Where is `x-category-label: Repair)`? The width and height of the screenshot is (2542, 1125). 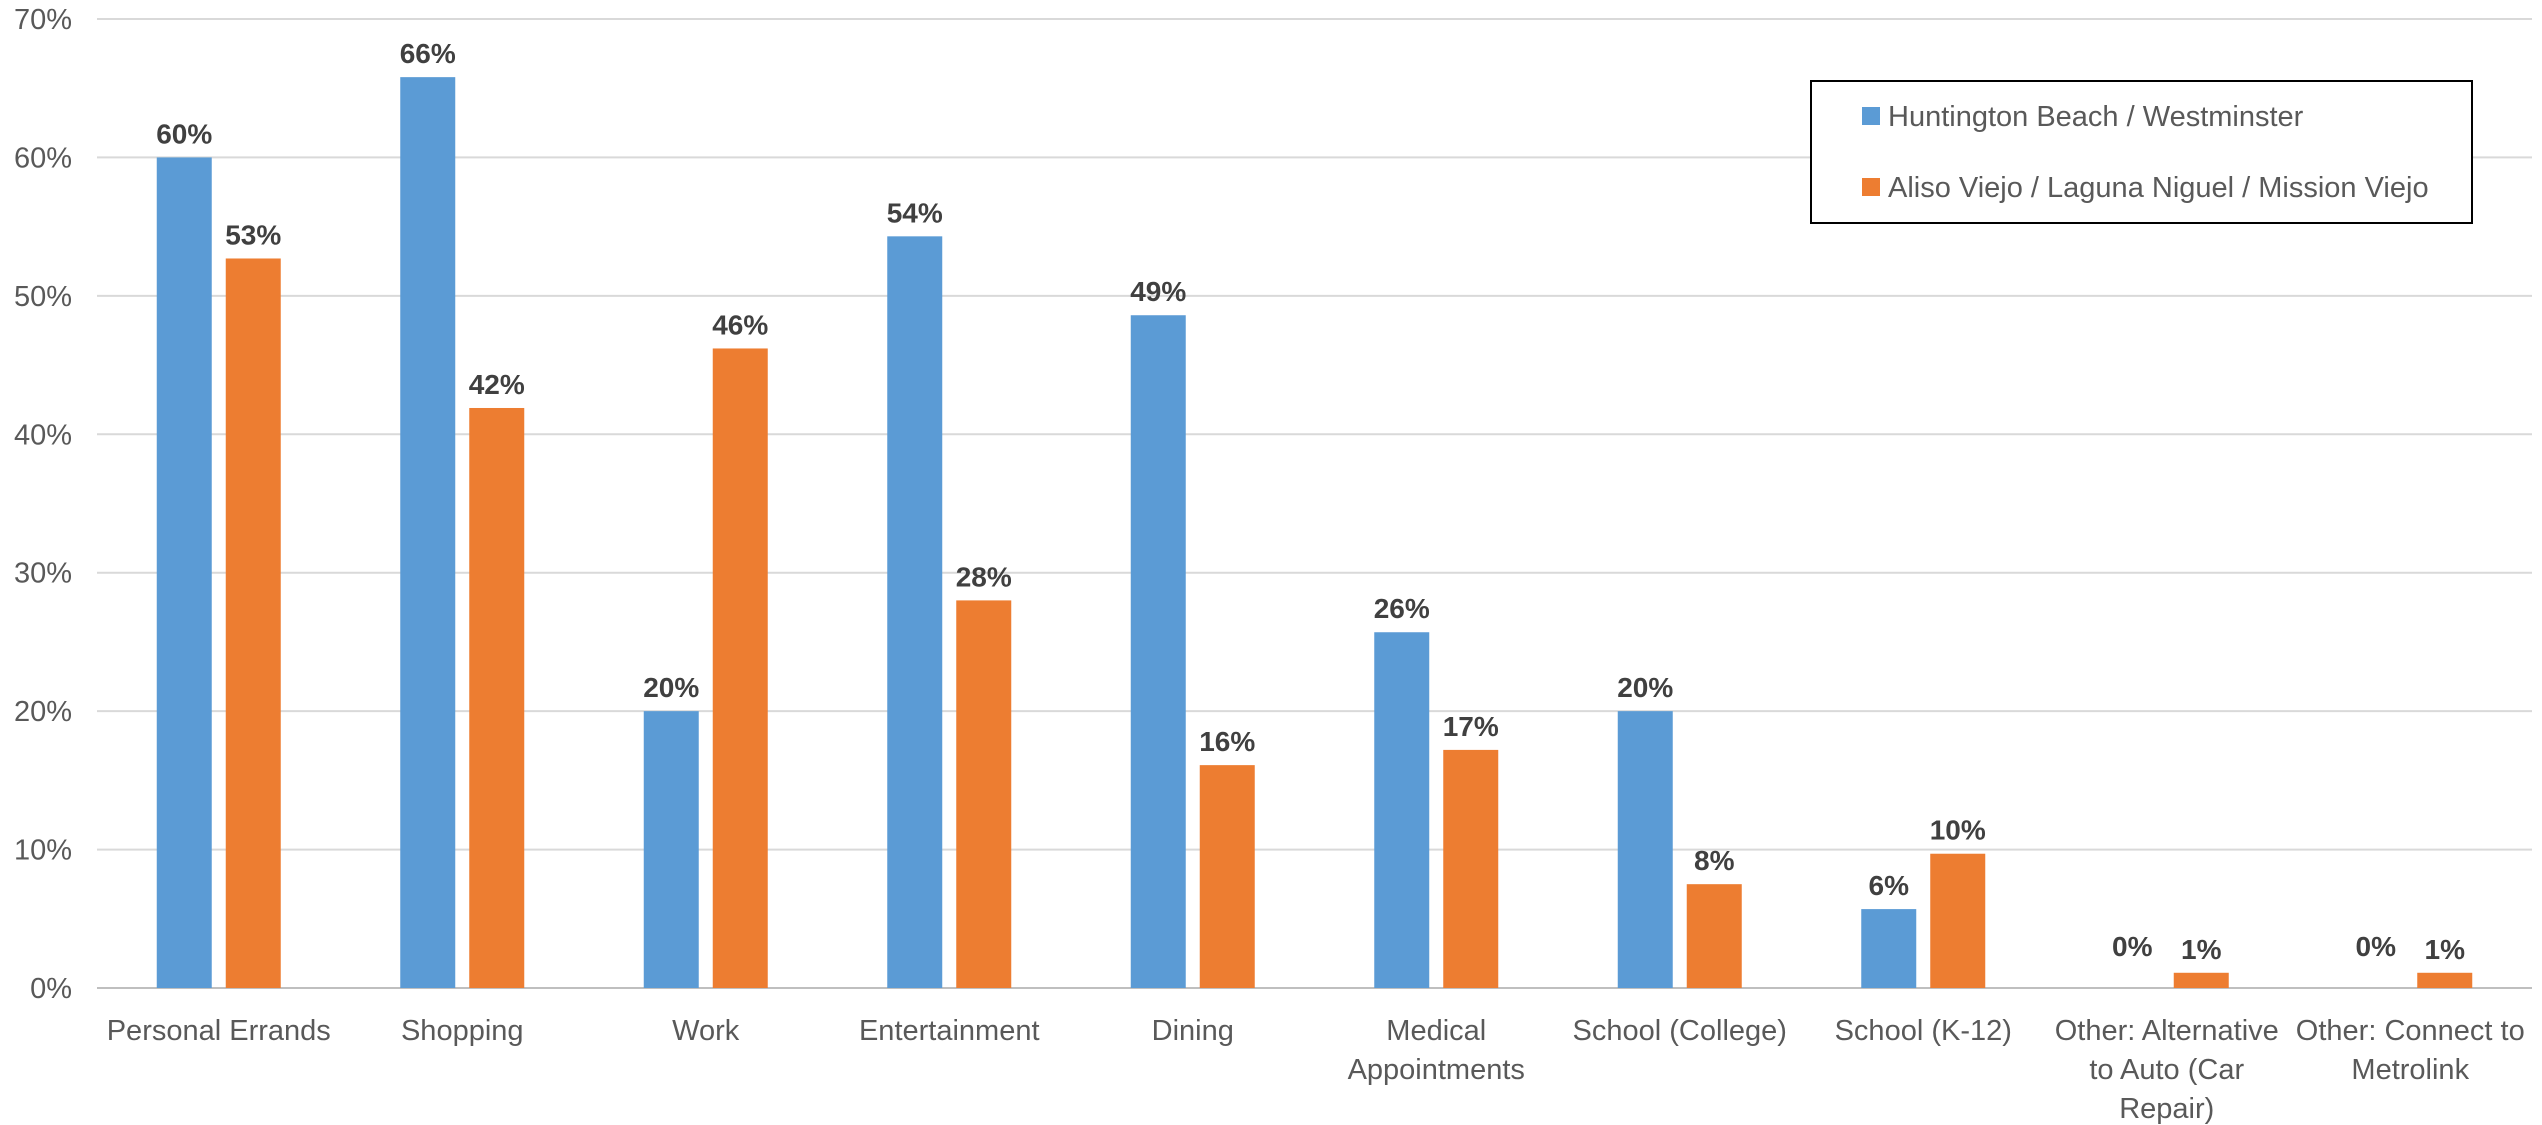
x-category-label: Repair) is located at coordinates (2166, 1109).